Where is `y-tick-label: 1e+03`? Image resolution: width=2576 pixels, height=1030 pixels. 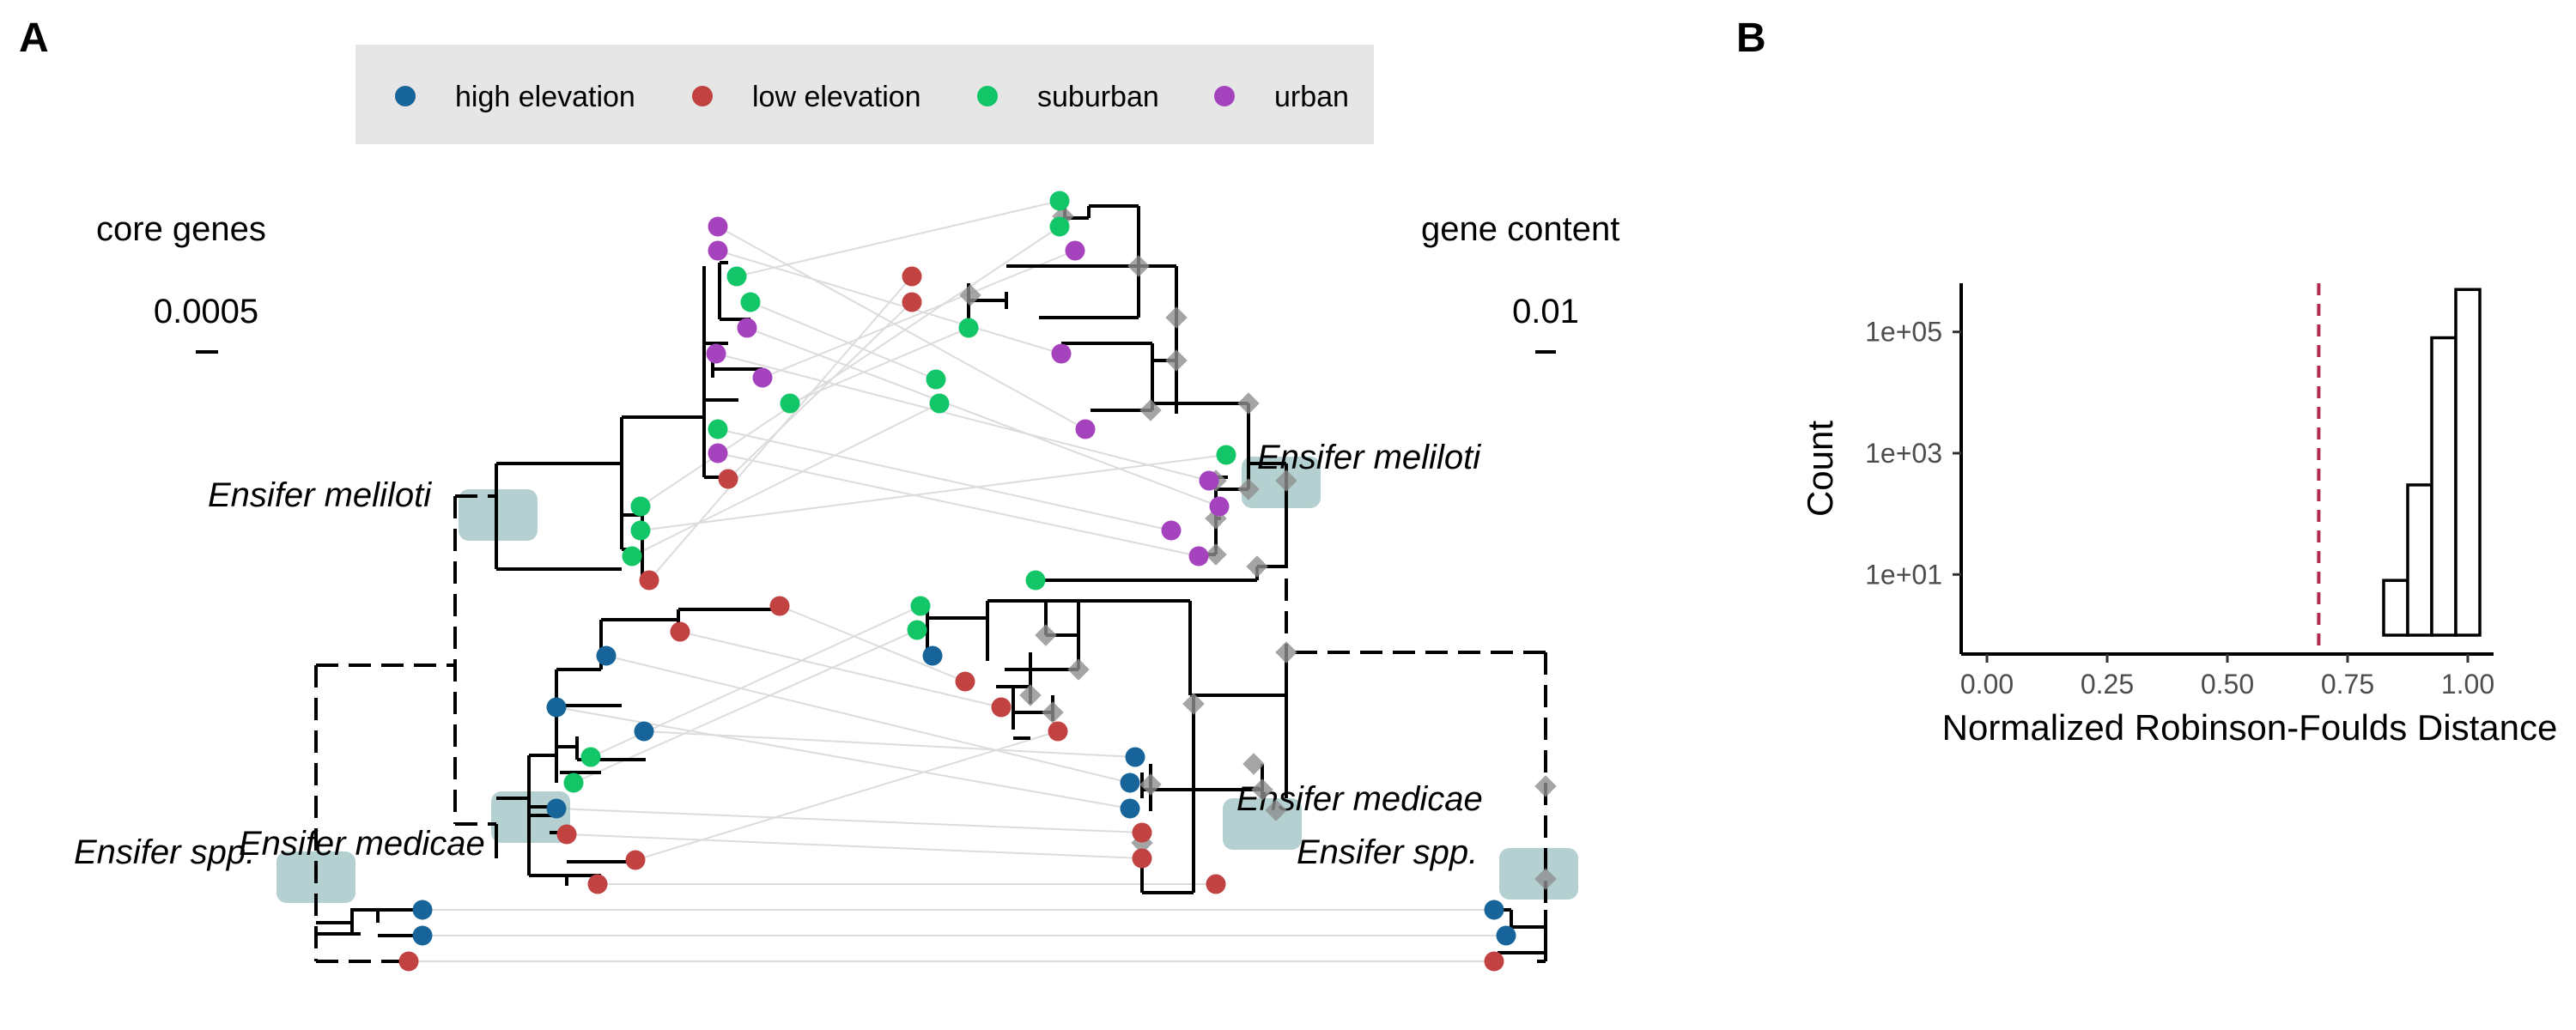
y-tick-label: 1e+03 is located at coordinates (1903, 453).